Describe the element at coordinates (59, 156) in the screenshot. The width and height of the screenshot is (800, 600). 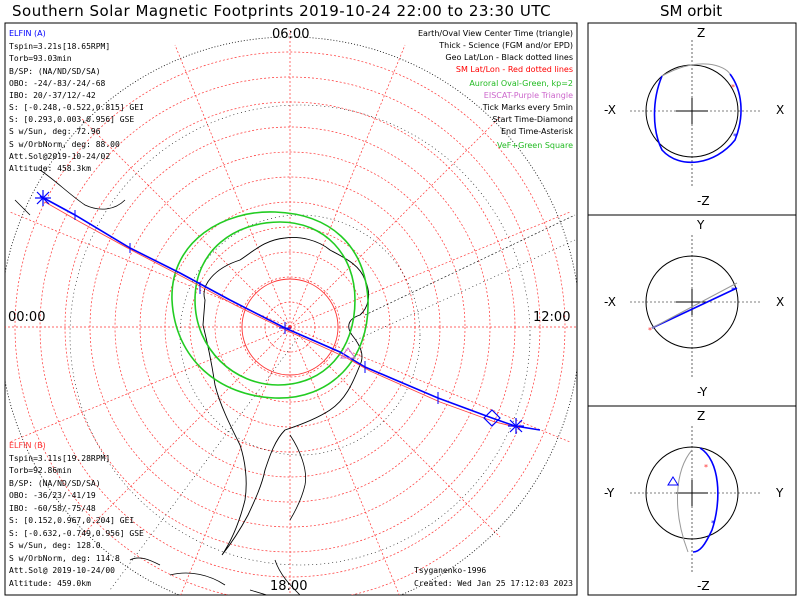
I see `elfin-a-line: Att.Sol@2019-10-24/02` at that location.